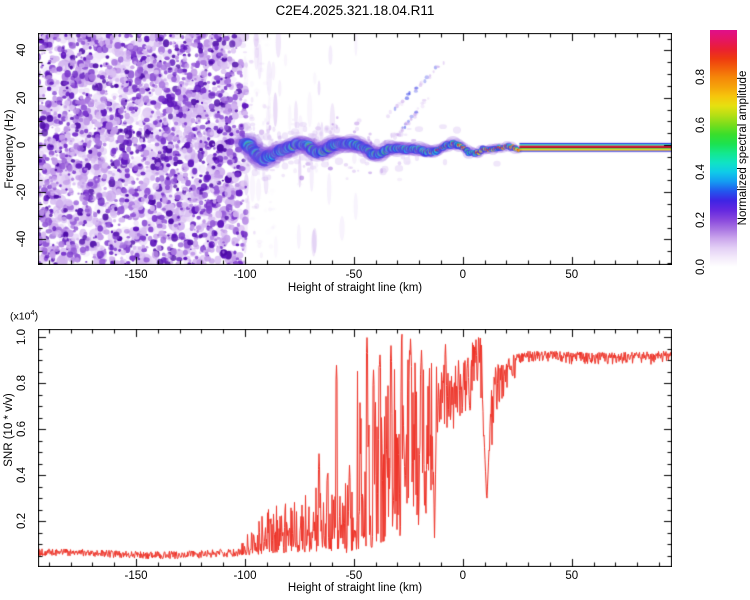  I want to click on colorbar-tick-label: 0.6, so click(701, 124).